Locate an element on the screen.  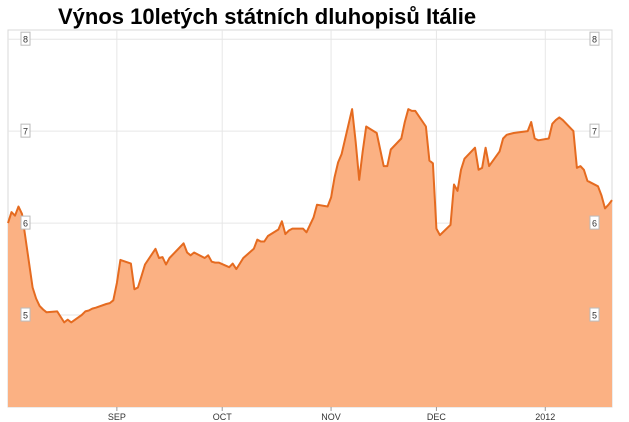
x-tick-label: 2012 is located at coordinates (545, 417).